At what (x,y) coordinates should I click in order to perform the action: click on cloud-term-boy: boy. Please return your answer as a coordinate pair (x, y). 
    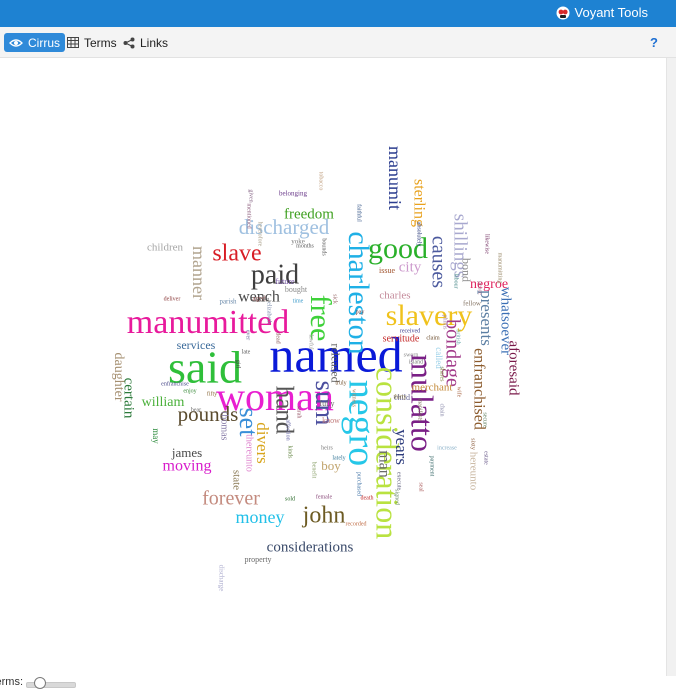
    Looking at the image, I should click on (331, 465).